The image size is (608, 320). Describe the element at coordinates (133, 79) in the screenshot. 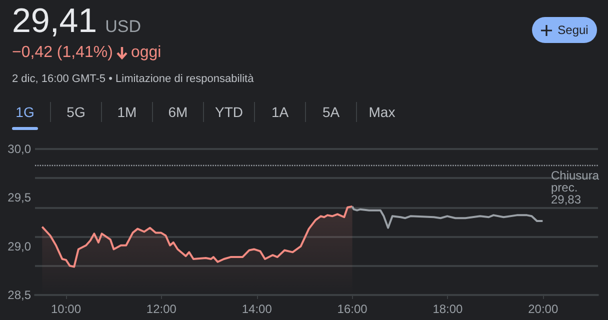

I see `text: 2 dic, 16:00 GMT-5 • Limitazione di responsabilità` at that location.